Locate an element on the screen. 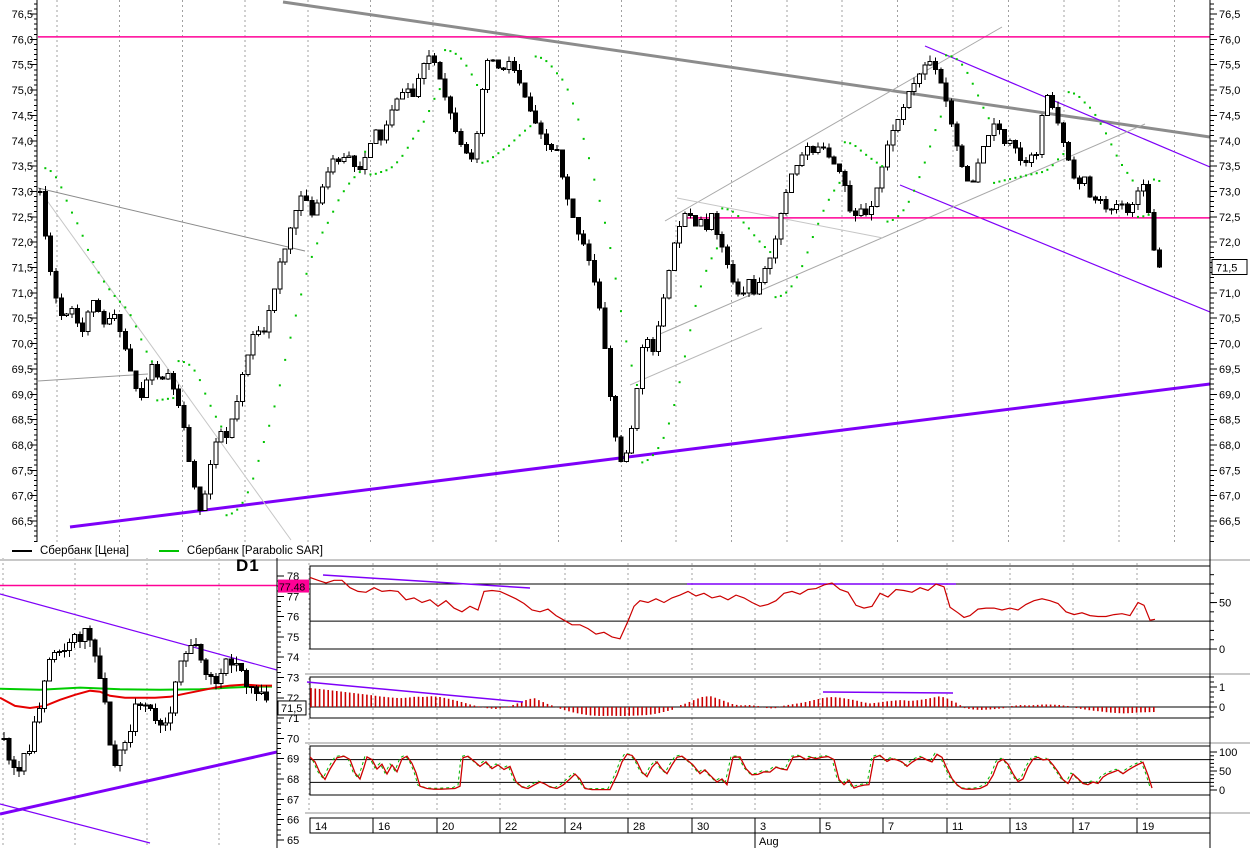 The image size is (1250, 848). svg-text: 67 is located at coordinates (293, 800).